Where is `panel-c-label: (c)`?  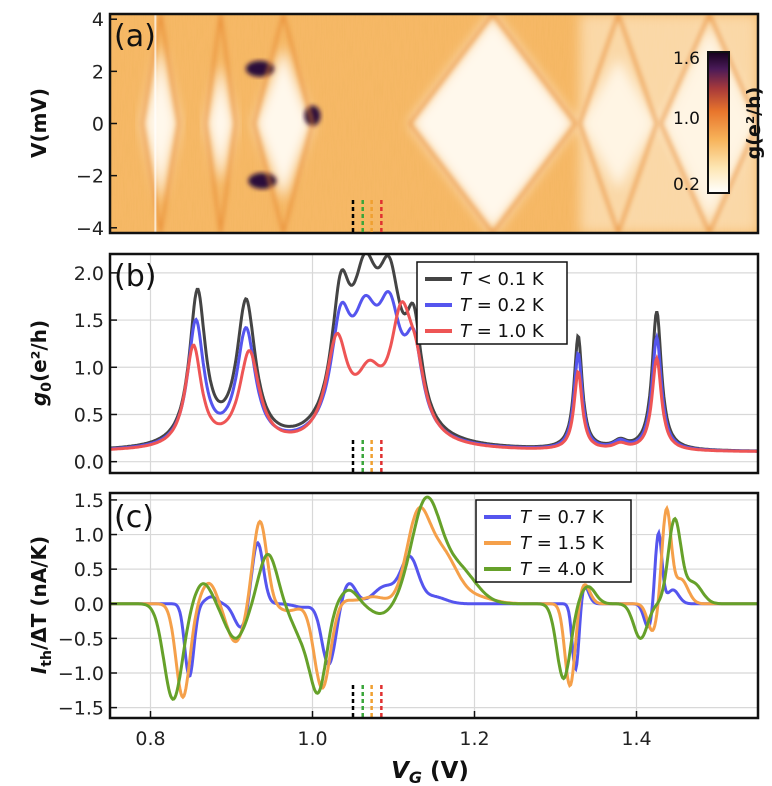
panel-c-label: (c) is located at coordinates (134, 517).